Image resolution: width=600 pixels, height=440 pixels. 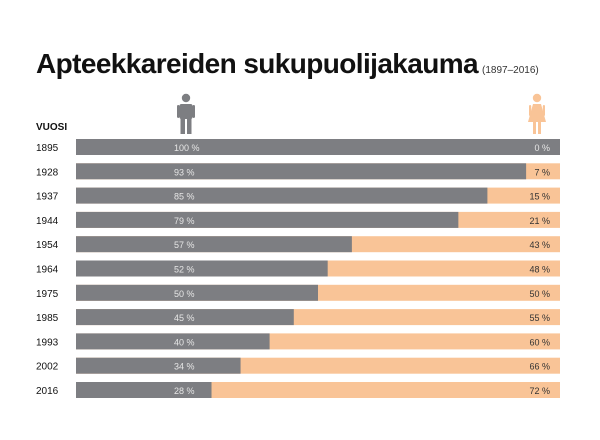 I want to click on female-value-label: 48 %, so click(x=539, y=270).